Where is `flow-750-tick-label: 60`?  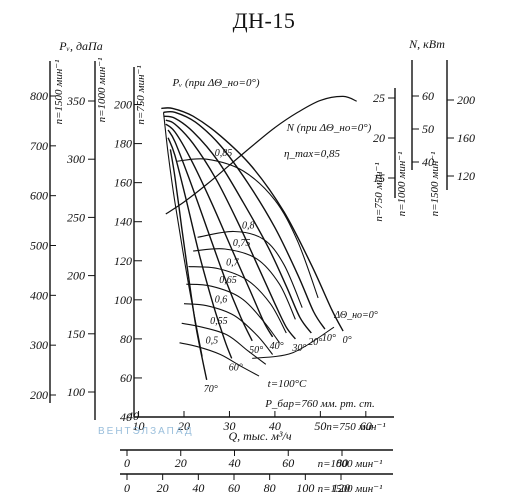 flow-750-tick-label: 60 is located at coordinates (366, 426).